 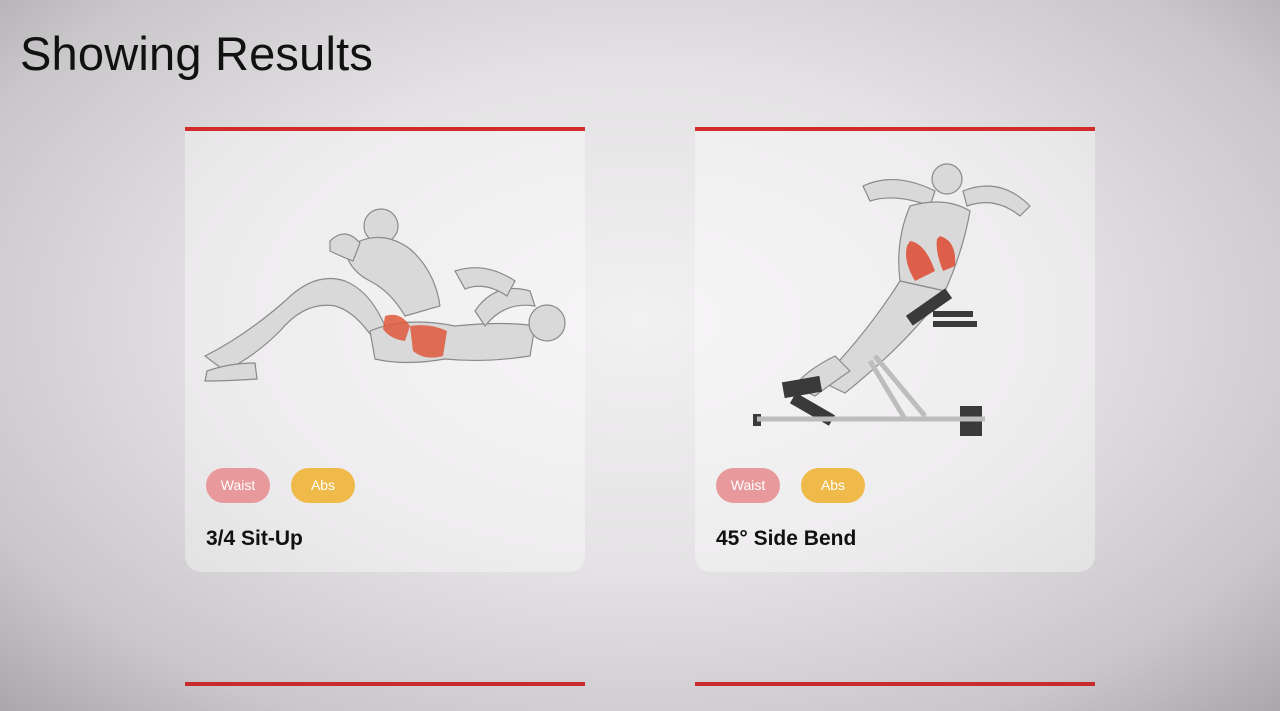 I want to click on exercise-name: 3/4 Sit-Up, so click(x=254, y=538).